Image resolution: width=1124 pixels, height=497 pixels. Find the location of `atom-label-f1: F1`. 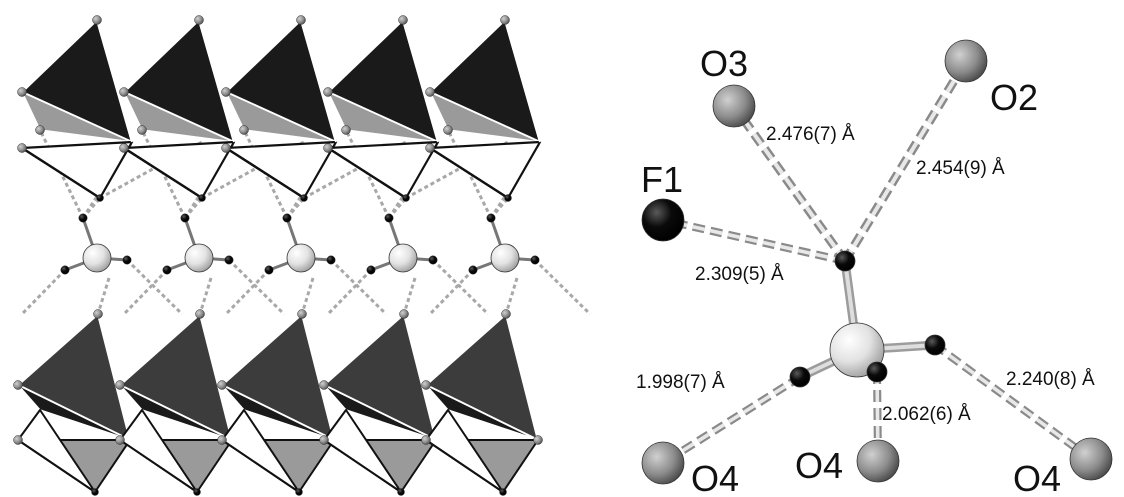

atom-label-f1: F1 is located at coordinates (662, 179).